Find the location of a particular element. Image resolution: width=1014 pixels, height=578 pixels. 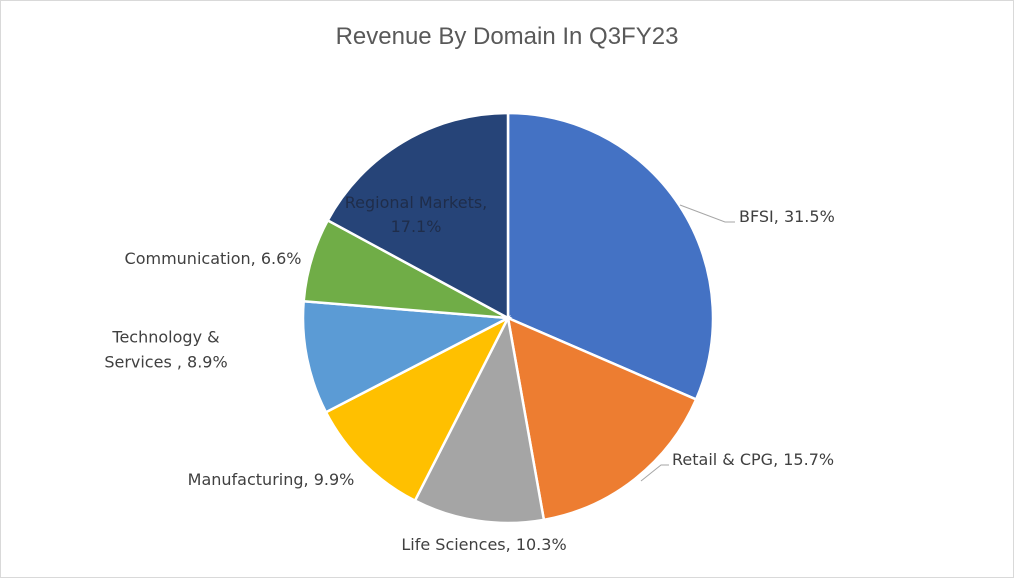

data-label-regional-markets: Regional Markets, 17.1% is located at coordinates (416, 214).